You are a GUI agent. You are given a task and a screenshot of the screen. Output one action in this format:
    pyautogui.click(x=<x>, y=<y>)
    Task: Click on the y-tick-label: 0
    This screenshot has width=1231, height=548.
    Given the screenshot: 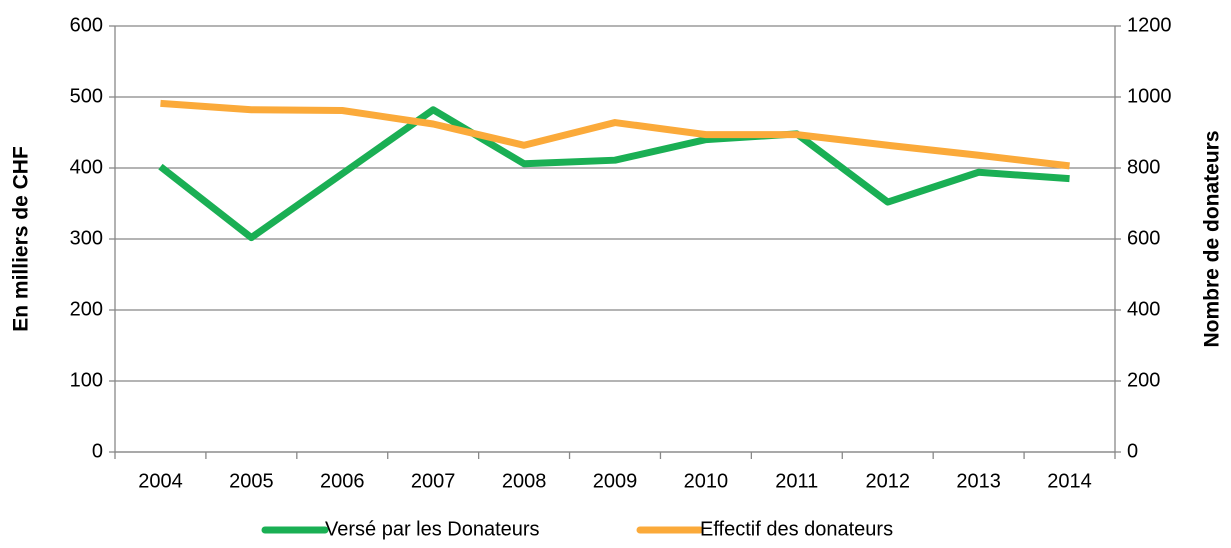 What is the action you would take?
    pyautogui.click(x=97, y=451)
    